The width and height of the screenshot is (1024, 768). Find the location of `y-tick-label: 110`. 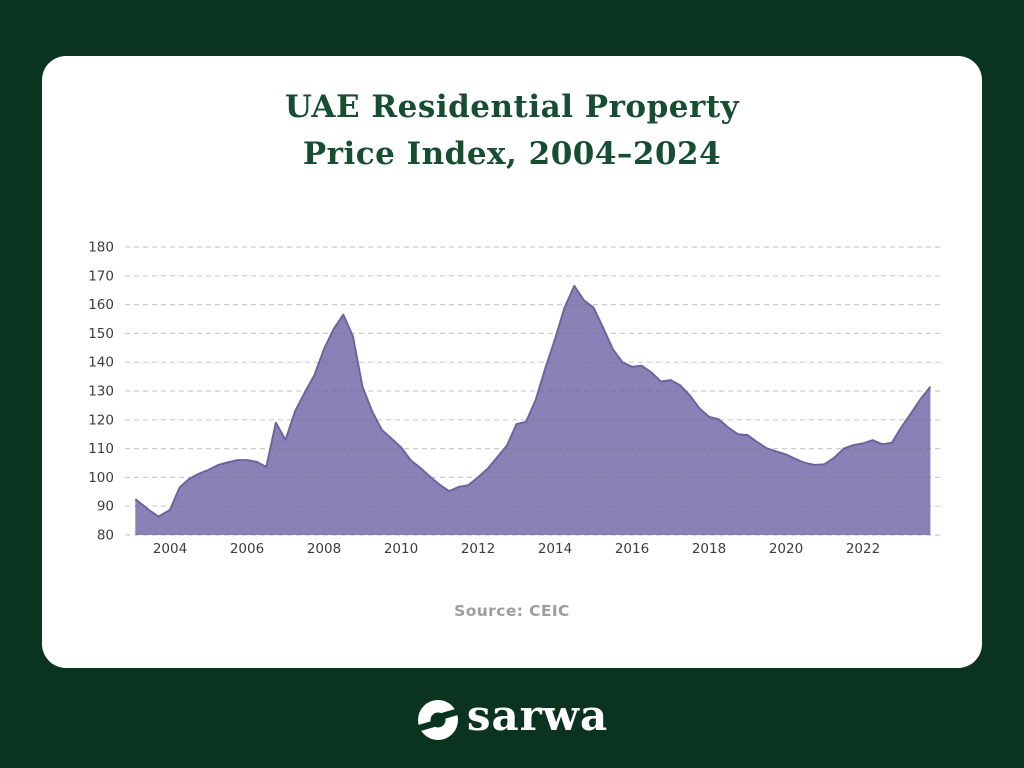

y-tick-label: 110 is located at coordinates (101, 449).